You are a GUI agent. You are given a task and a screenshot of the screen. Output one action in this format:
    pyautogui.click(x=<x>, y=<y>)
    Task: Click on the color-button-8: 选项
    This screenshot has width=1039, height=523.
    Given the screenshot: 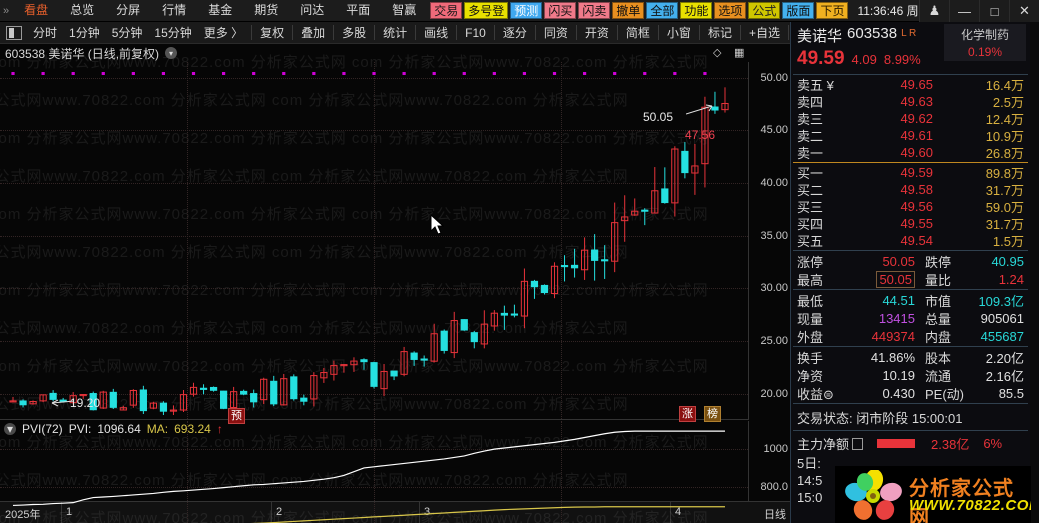 What is the action you would take?
    pyautogui.click(x=730, y=10)
    